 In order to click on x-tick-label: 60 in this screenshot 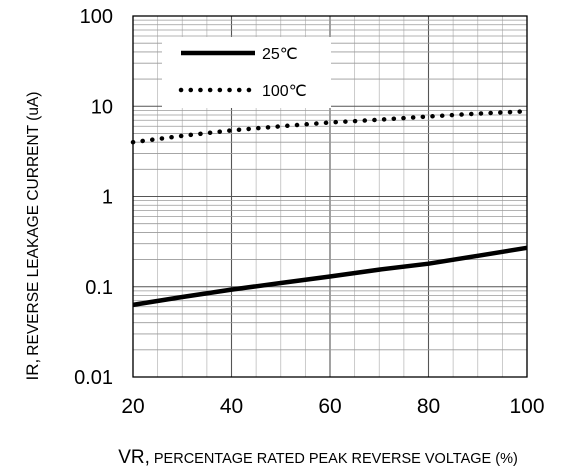, I will do `click(329, 406)`.